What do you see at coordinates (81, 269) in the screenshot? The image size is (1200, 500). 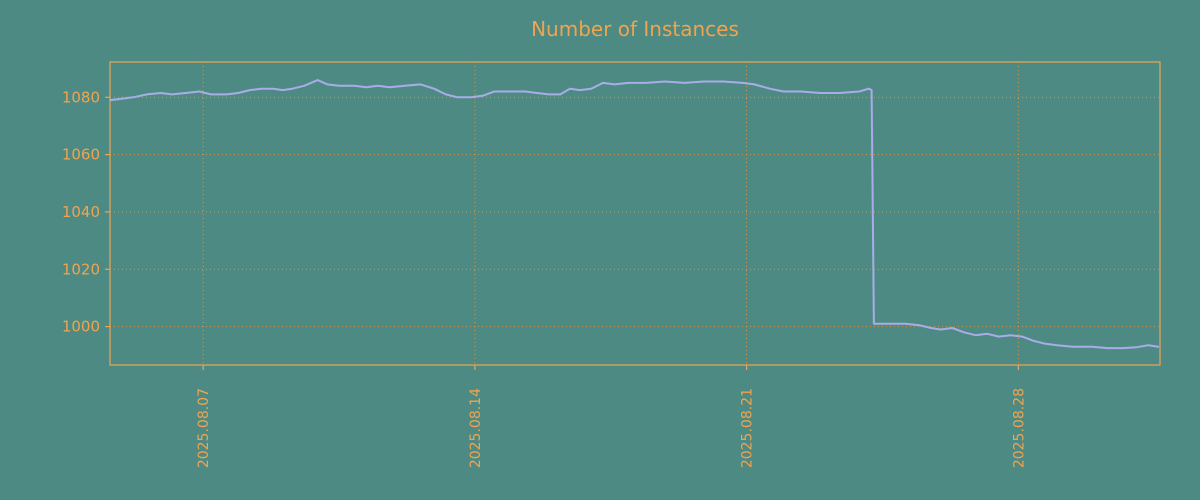 I see `y-tick-label: 1020` at bounding box center [81, 269].